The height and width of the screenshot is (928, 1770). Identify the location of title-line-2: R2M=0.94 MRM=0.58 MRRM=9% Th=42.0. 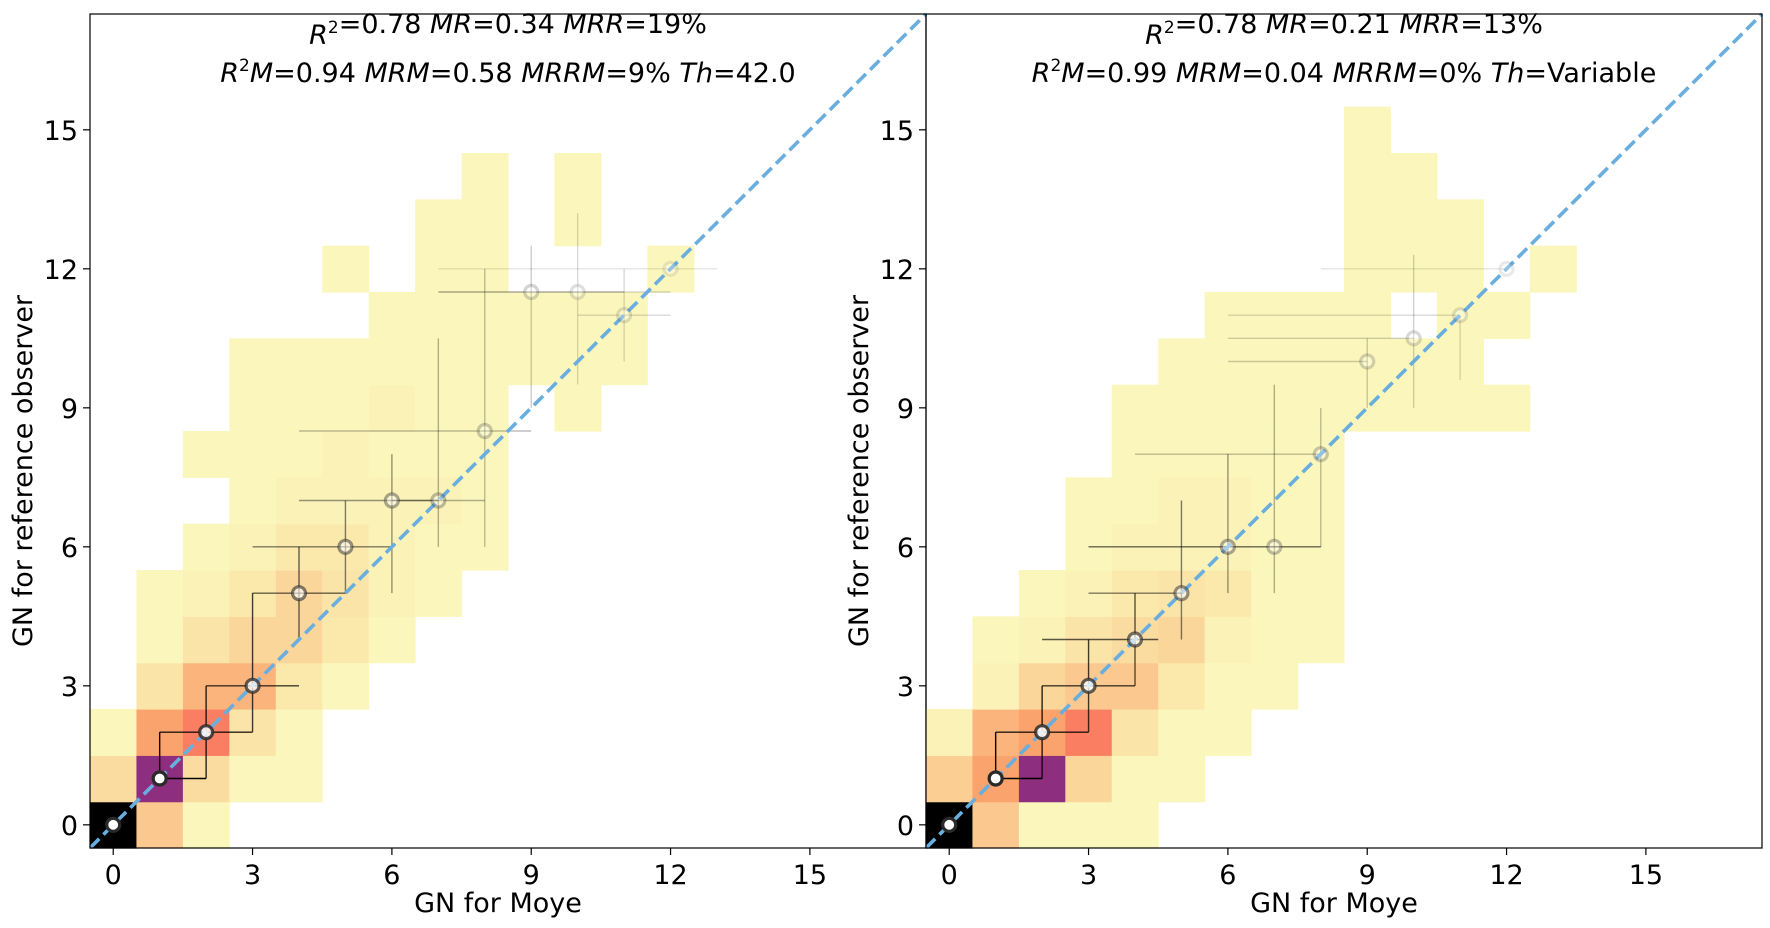
(507, 72).